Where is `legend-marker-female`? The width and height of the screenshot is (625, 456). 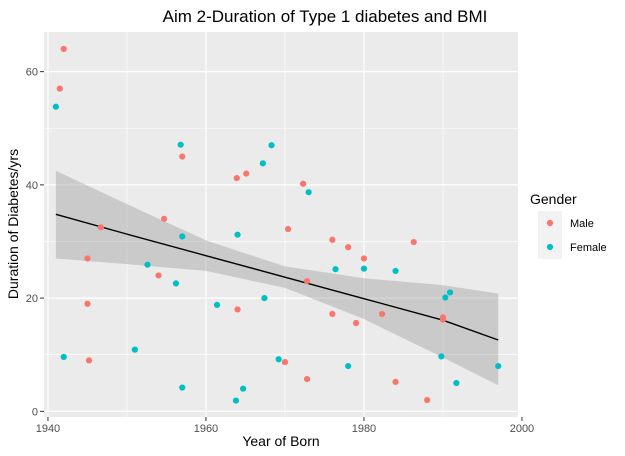
legend-marker-female is located at coordinates (550, 247).